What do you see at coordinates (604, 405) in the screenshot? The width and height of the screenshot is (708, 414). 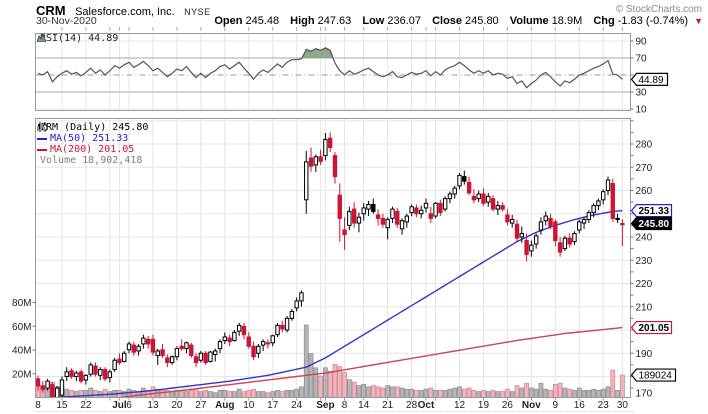 I see `svg-text: 23` at bounding box center [604, 405].